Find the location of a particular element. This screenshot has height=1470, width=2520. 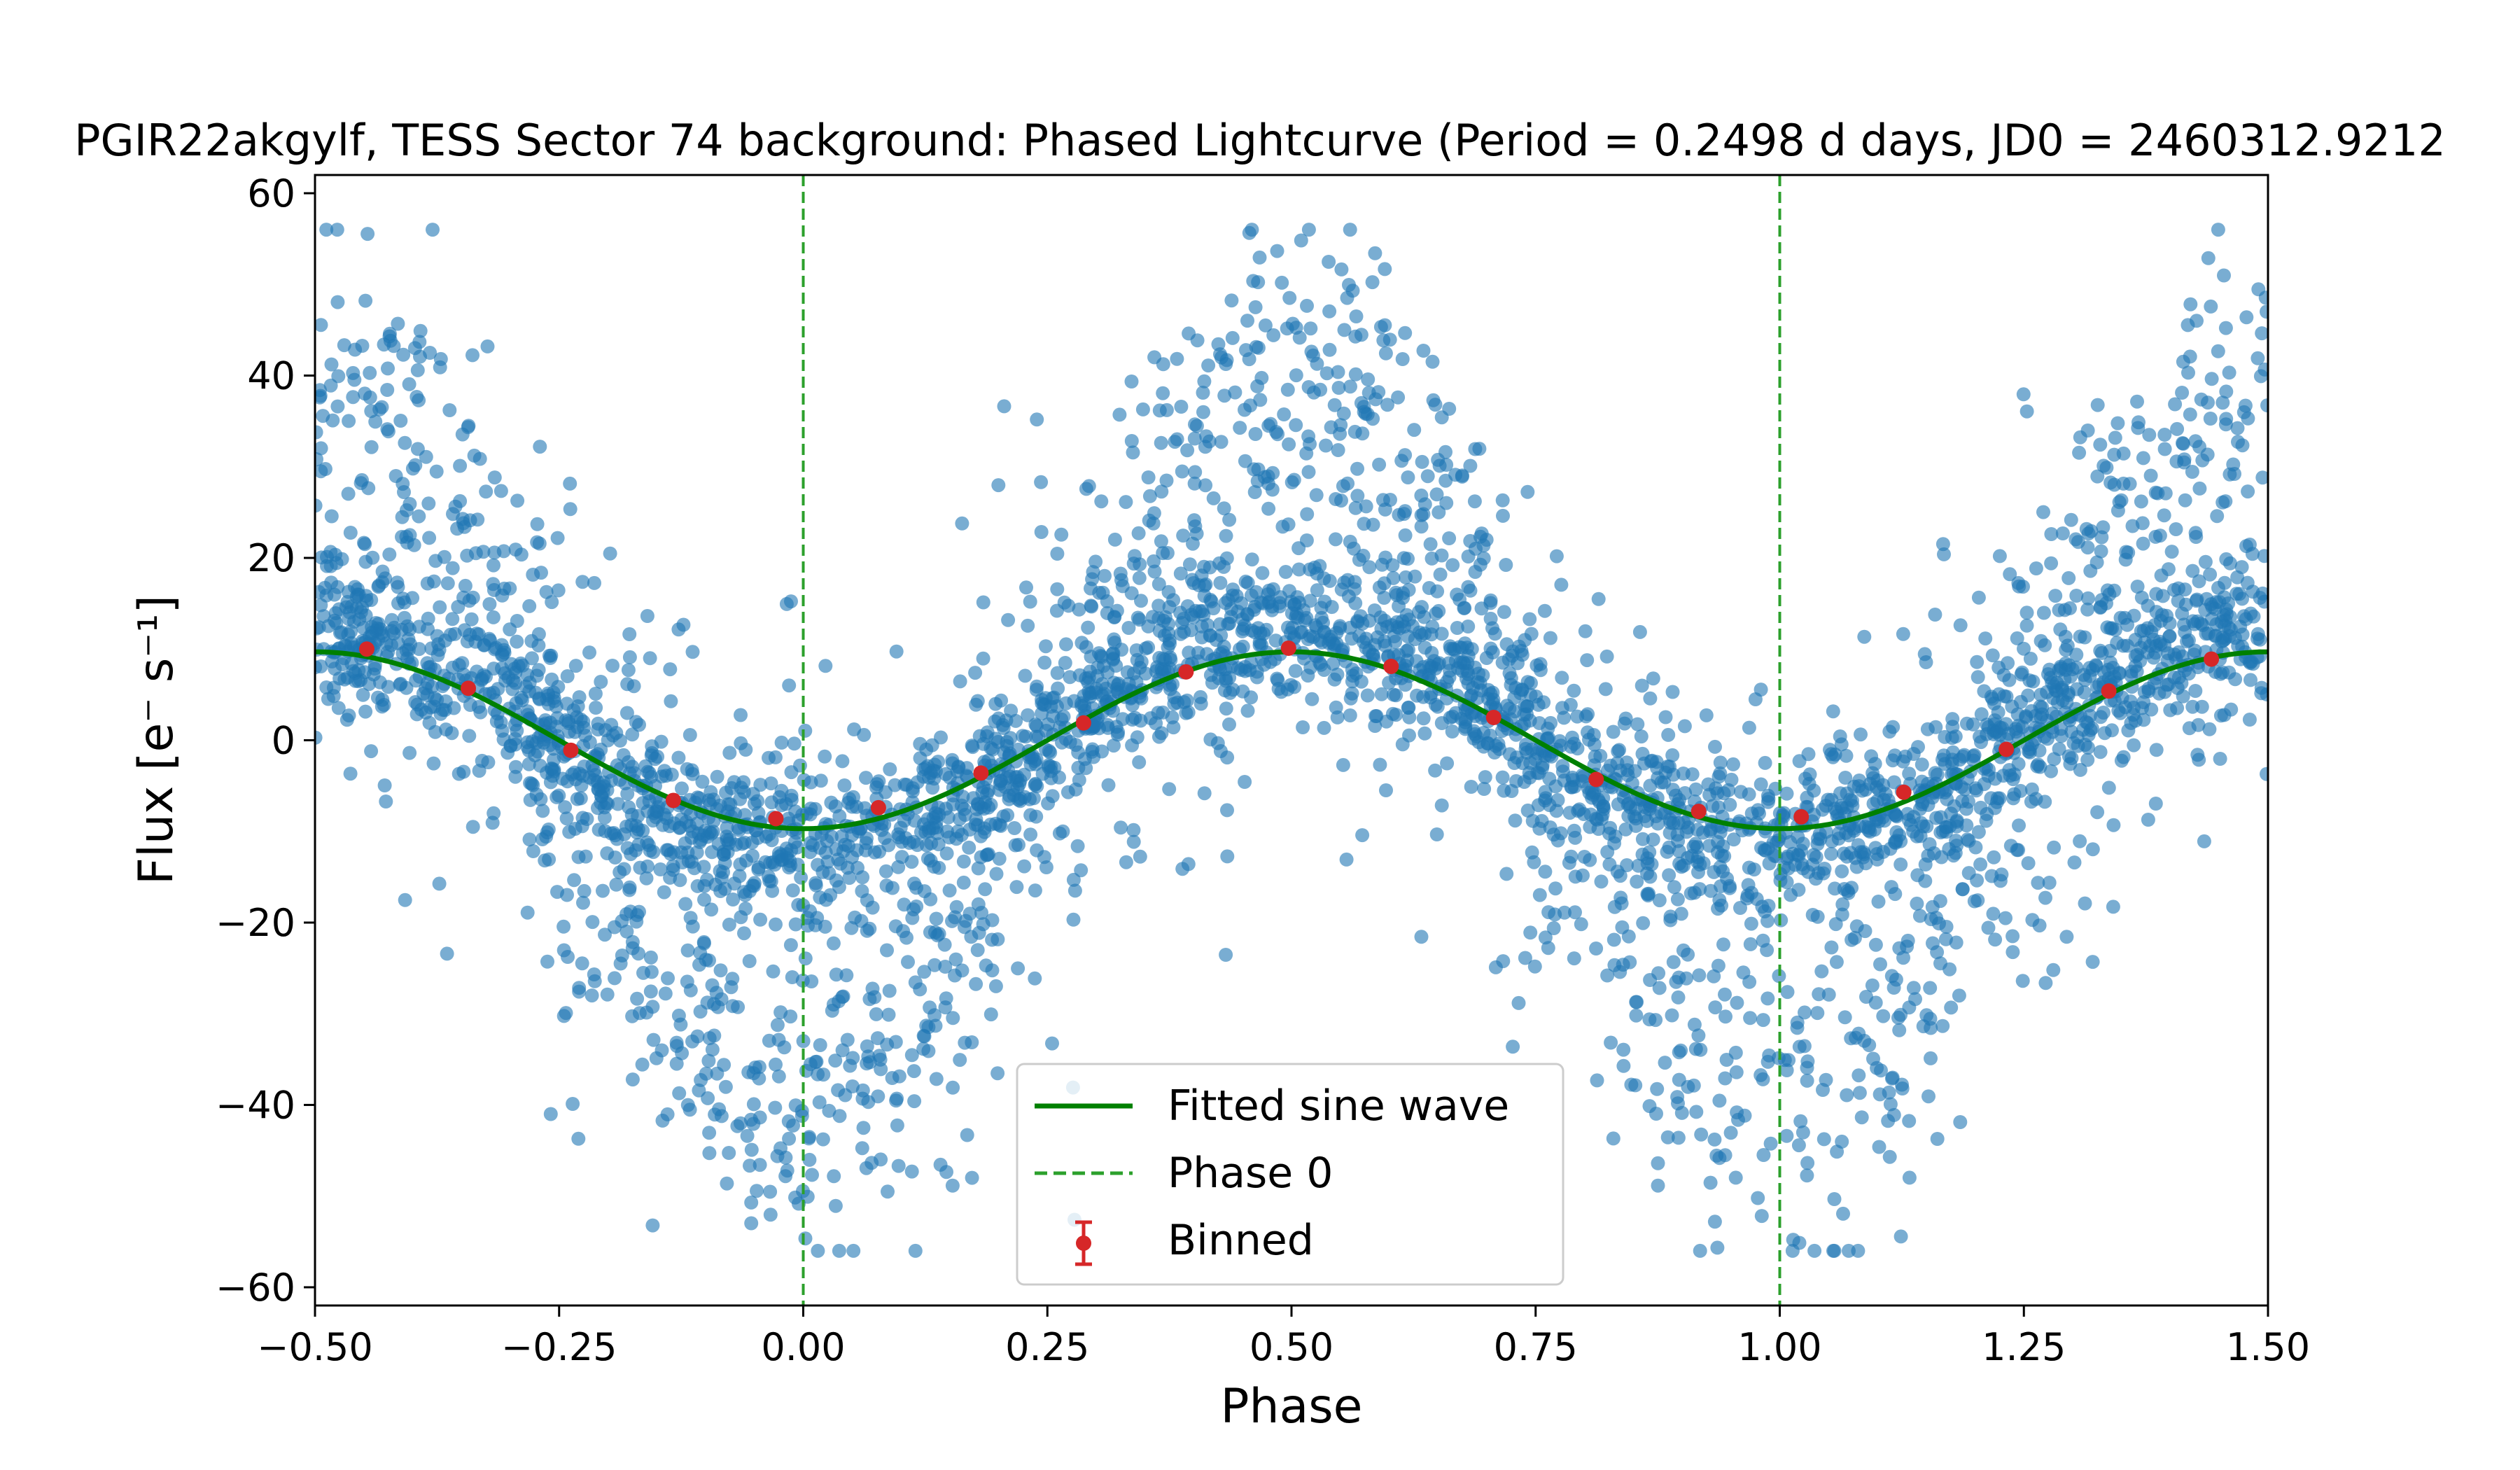

legend-label-sine: Fitted sine wave is located at coordinates (1338, 1106).